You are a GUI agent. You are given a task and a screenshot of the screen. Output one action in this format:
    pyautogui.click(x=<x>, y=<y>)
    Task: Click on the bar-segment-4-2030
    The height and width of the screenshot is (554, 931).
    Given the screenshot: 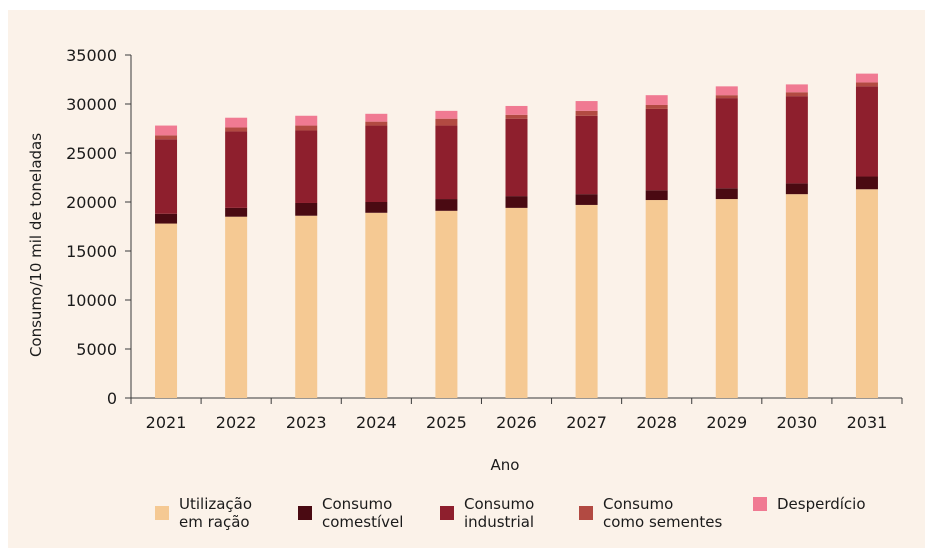 What is the action you would take?
    pyautogui.click(x=796, y=94)
    